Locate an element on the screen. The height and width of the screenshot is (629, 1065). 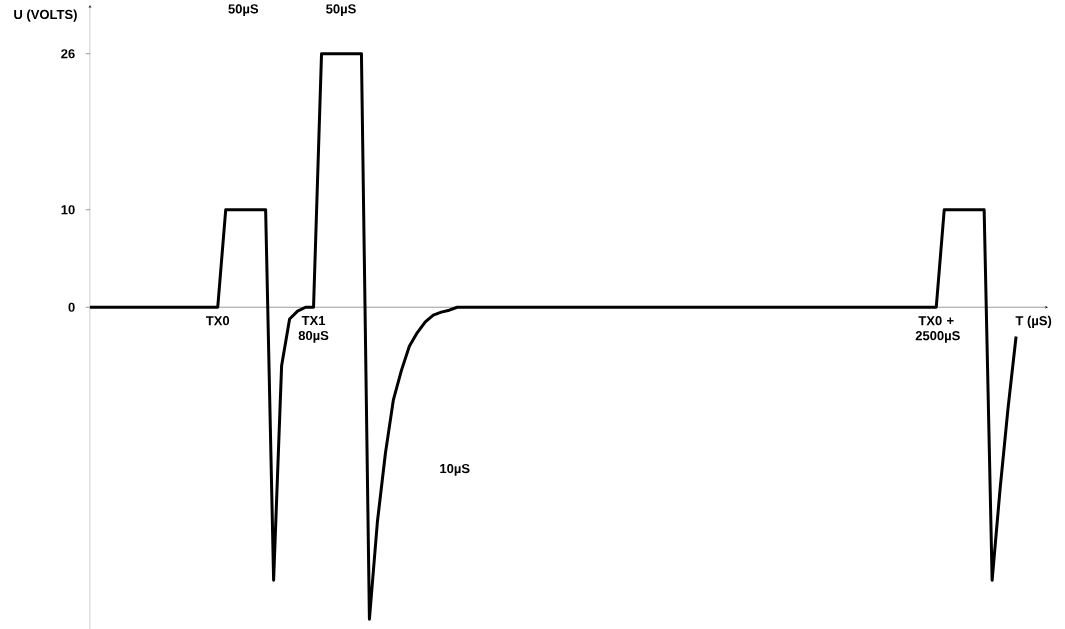
y-tick-label: 26 is located at coordinates (68, 54).